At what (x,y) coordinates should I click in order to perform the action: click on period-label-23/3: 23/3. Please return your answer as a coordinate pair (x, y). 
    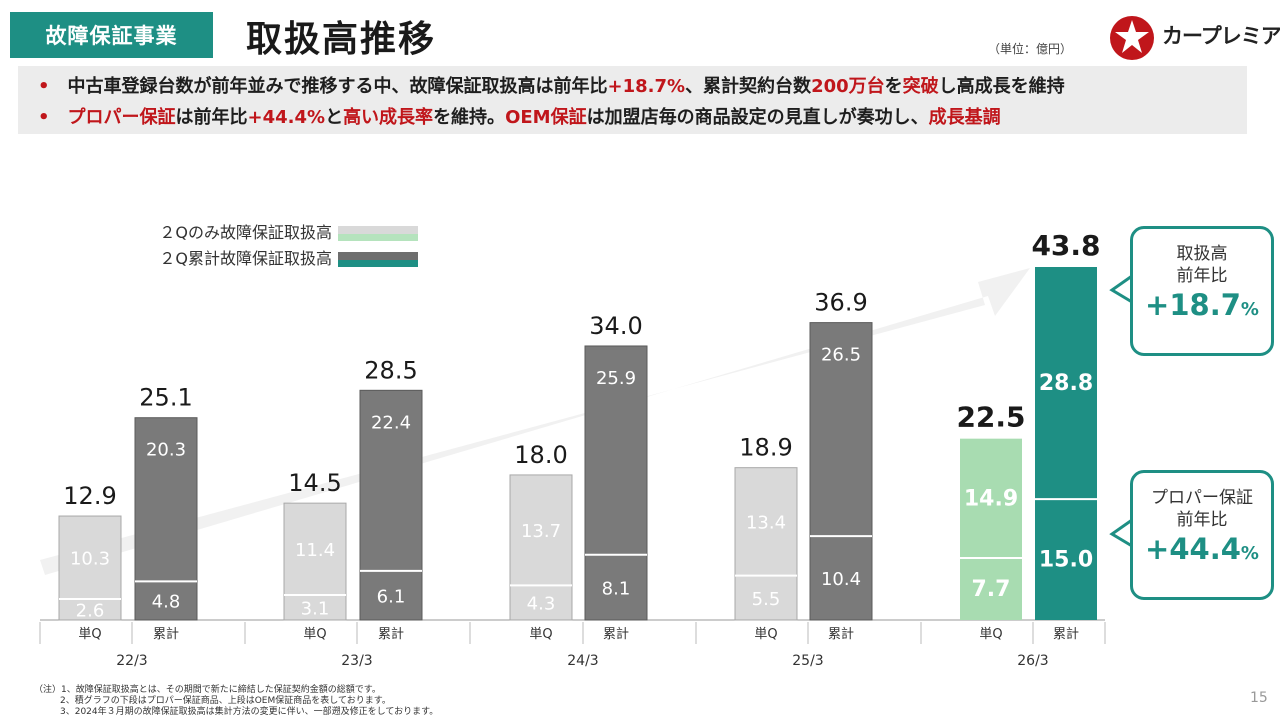
    Looking at the image, I should click on (356, 661).